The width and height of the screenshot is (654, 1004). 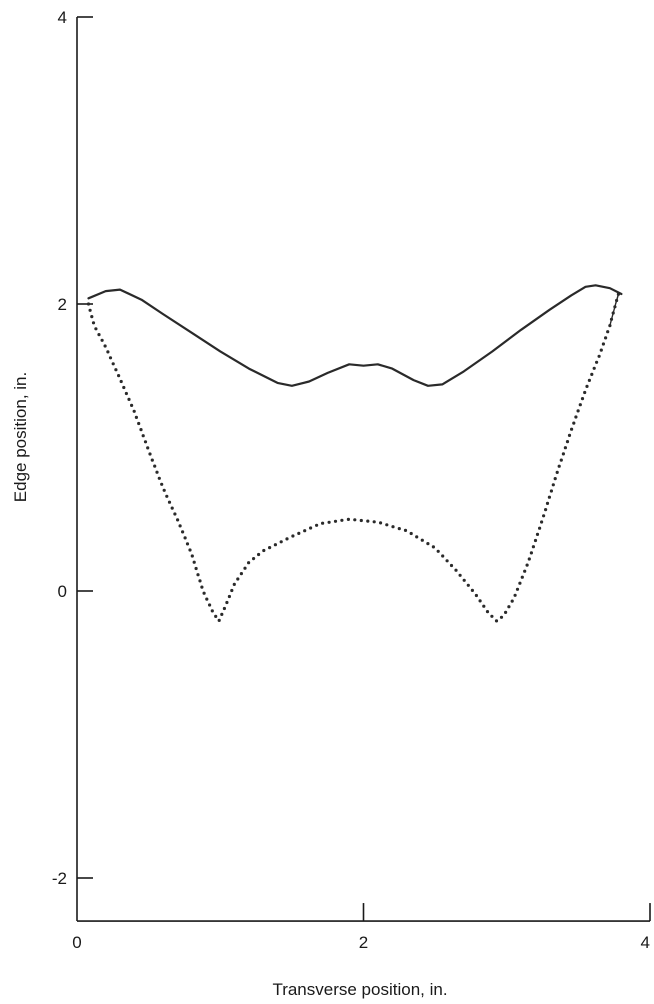 What do you see at coordinates (62, 591) in the screenshot?
I see `y-tick-label: 0` at bounding box center [62, 591].